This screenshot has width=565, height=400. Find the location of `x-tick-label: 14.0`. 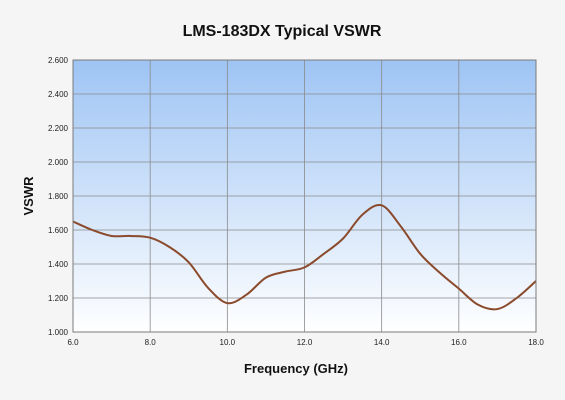

x-tick-label: 14.0 is located at coordinates (382, 342).